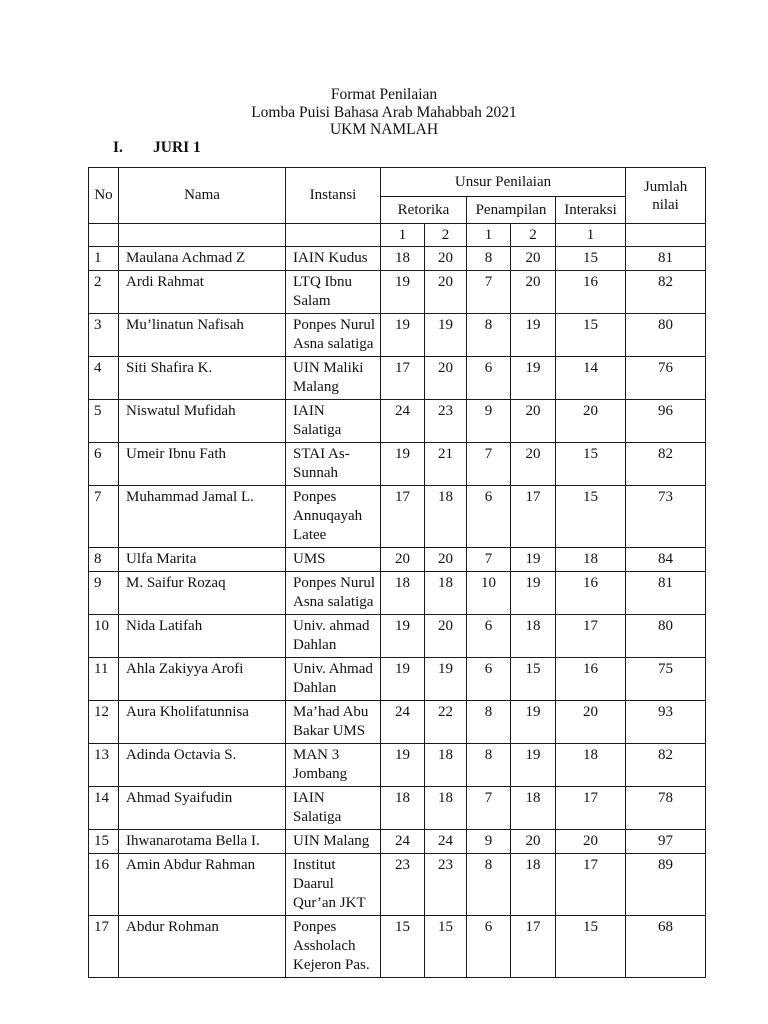 Image resolution: width=768 pixels, height=1024 pixels. I want to click on cell-retorika-2: 21, so click(445, 464).